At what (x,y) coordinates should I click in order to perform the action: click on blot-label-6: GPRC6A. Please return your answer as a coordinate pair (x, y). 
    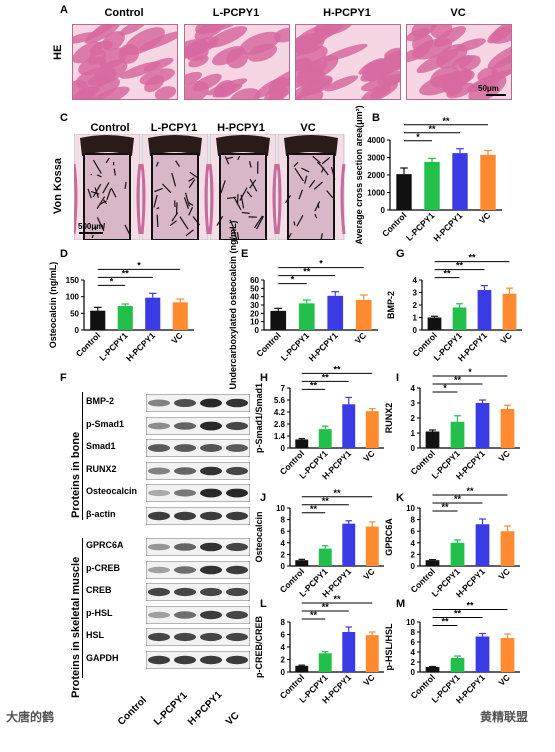
    Looking at the image, I should click on (115, 545).